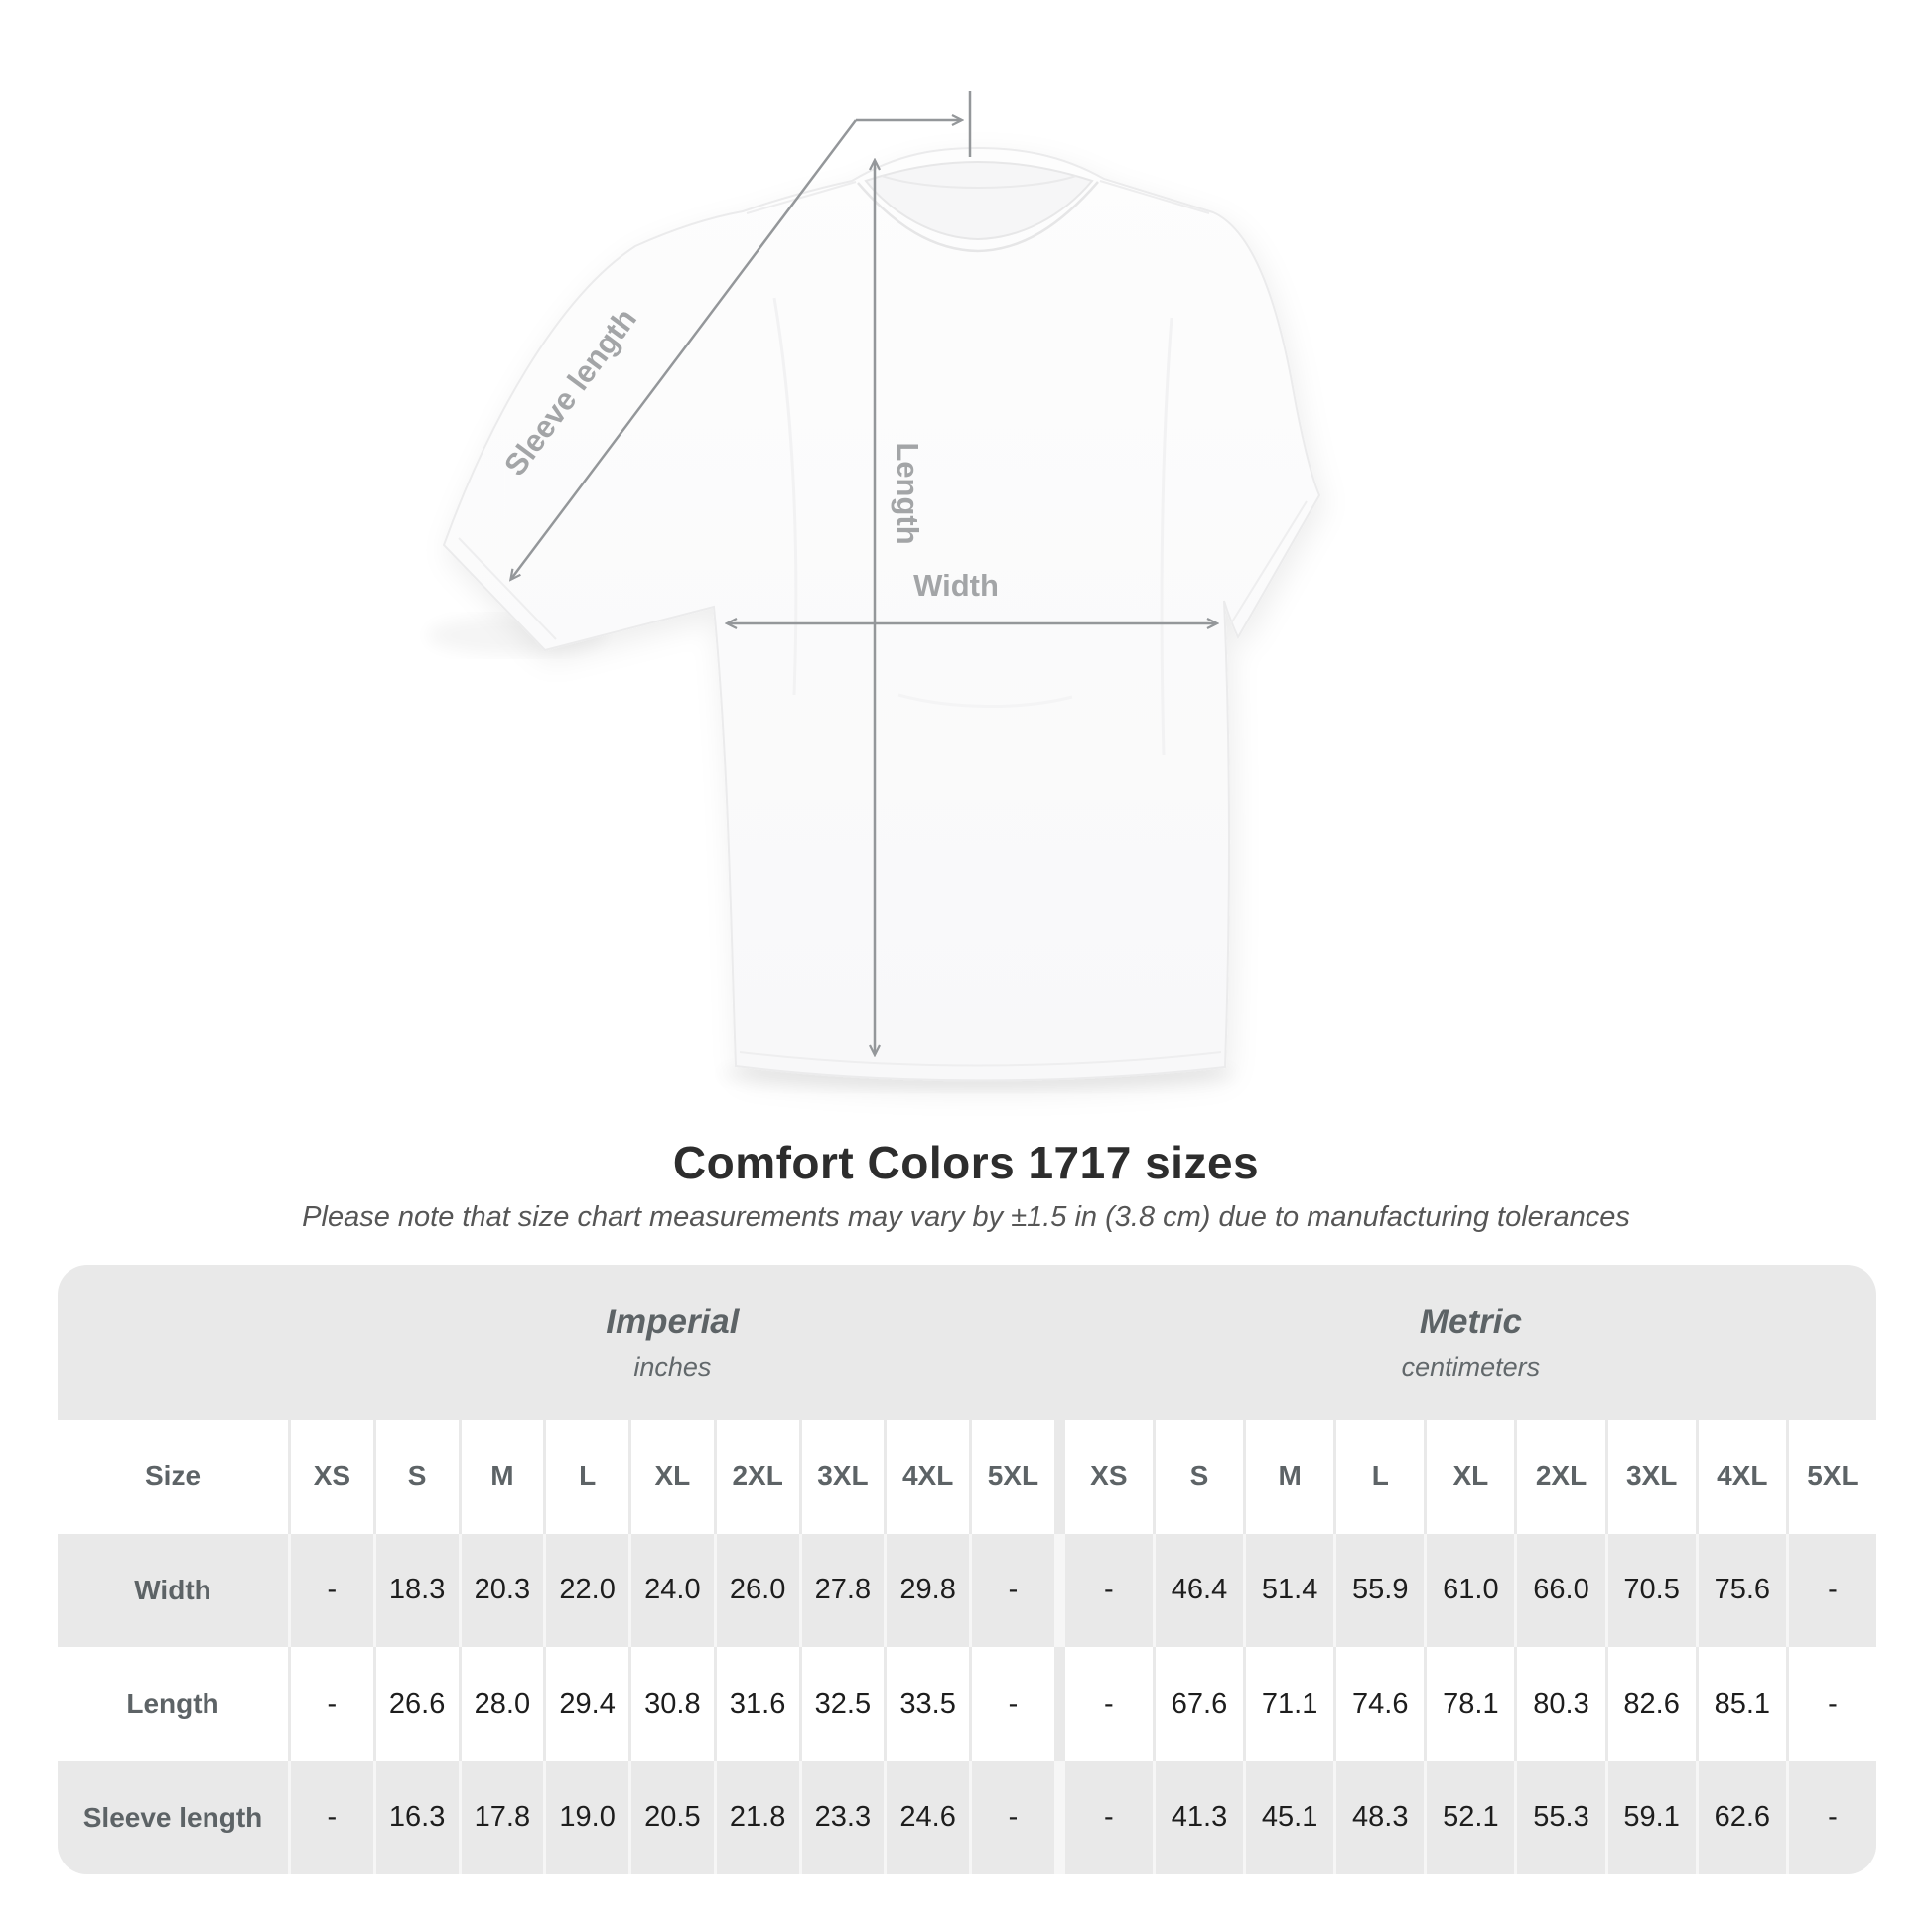 The width and height of the screenshot is (1932, 1932). What do you see at coordinates (1652, 1590) in the screenshot?
I see `value-metric: 70.5` at bounding box center [1652, 1590].